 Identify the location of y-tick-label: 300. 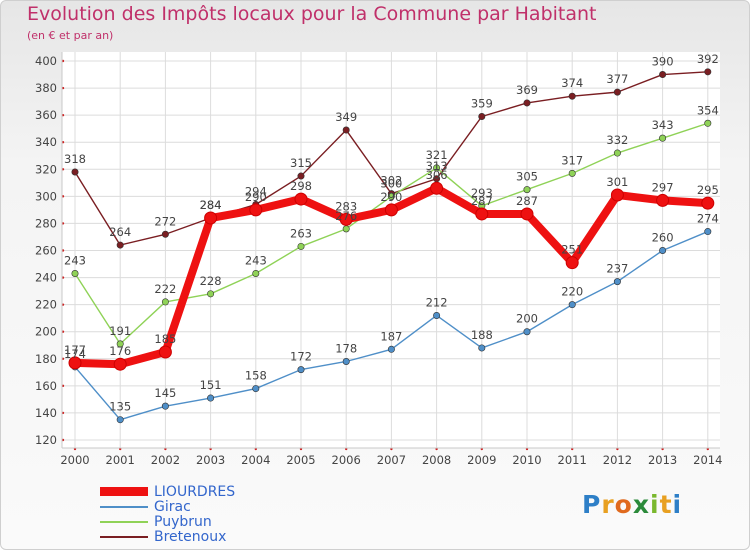
(46, 196).